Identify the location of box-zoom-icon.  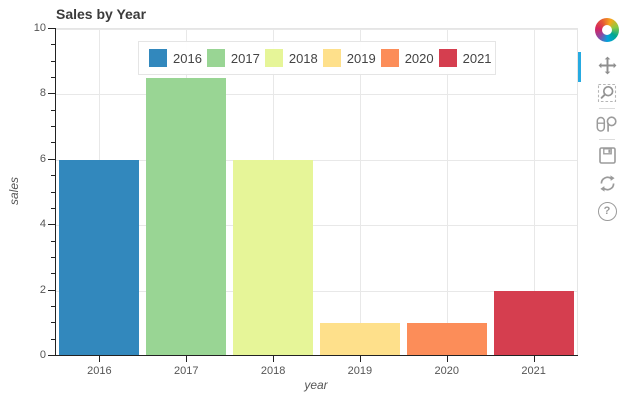
(607, 93).